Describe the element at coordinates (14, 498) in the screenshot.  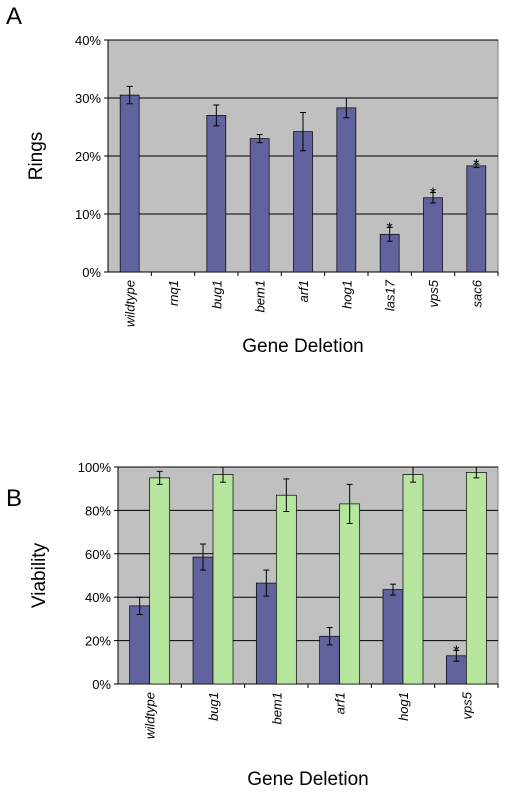
I see `panel-label: B` at that location.